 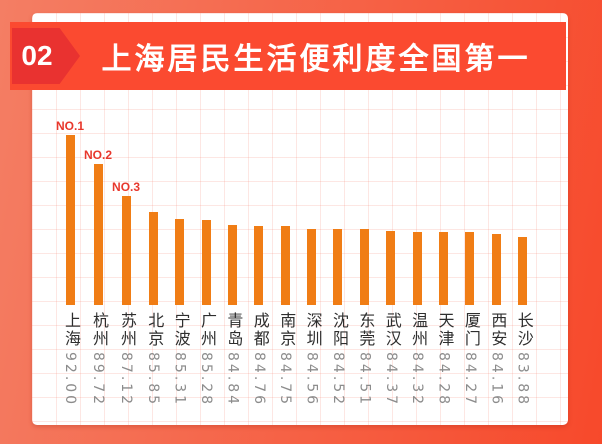 What do you see at coordinates (522, 380) in the screenshot?
I see `value-label: 83.88` at bounding box center [522, 380].